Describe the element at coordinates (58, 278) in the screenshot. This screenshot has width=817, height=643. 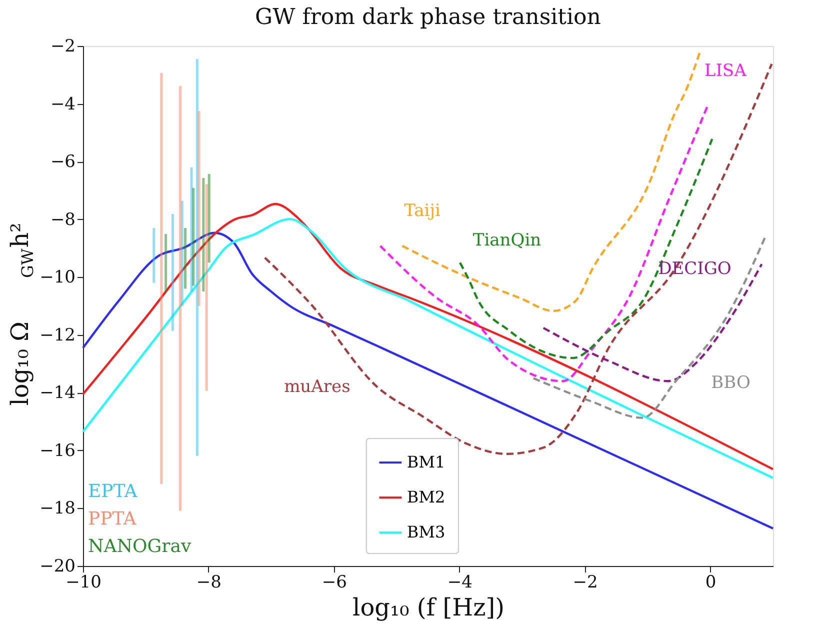
I see `y-tick-label: −10` at that location.